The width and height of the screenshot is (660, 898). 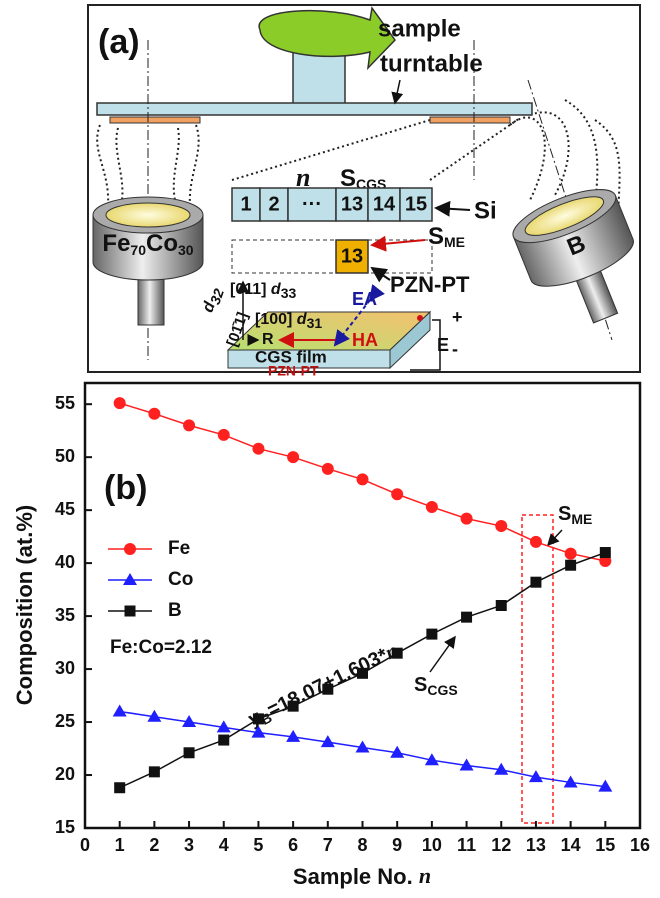 What do you see at coordinates (455, 349) in the screenshot?
I see `film-text: -` at bounding box center [455, 349].